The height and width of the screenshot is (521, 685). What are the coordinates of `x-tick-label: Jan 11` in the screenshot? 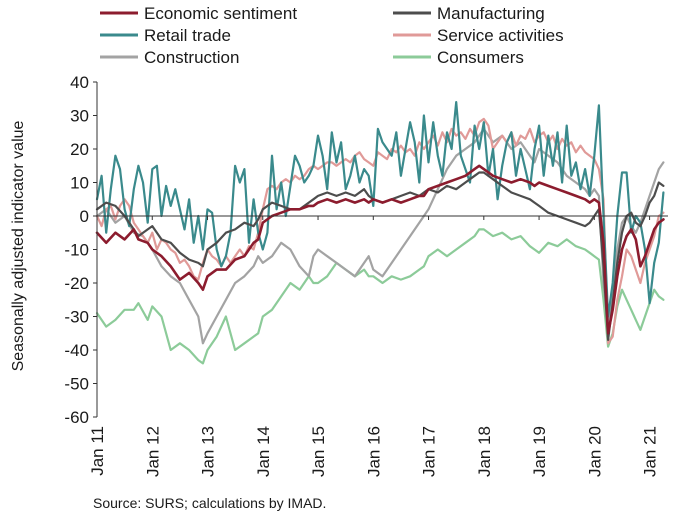 It's located at (97, 451).